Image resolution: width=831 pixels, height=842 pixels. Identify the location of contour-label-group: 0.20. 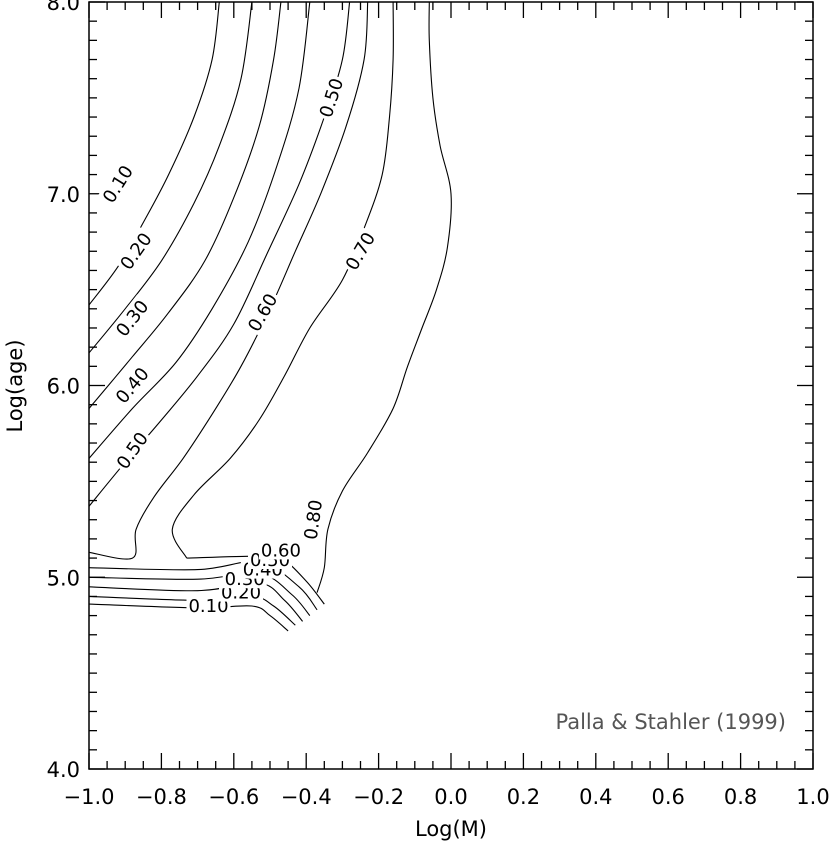
(135, 250).